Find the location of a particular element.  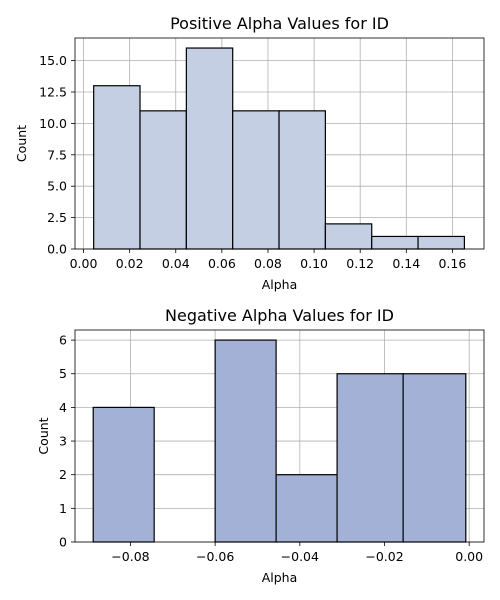

x-tick-label: −0.04 is located at coordinates (300, 556).